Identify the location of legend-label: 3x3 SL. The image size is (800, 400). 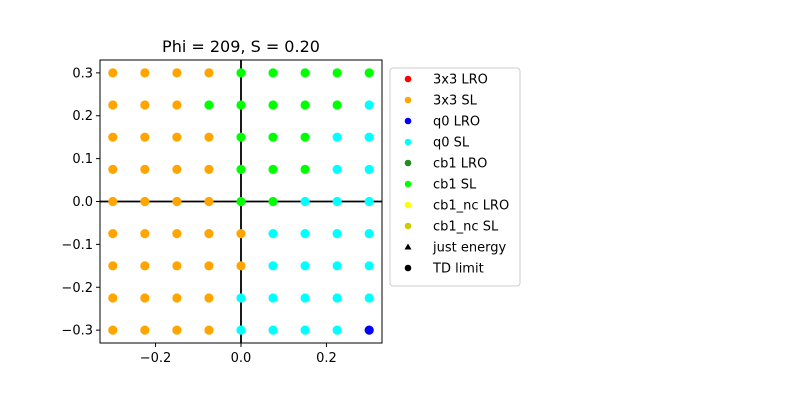
(455, 101).